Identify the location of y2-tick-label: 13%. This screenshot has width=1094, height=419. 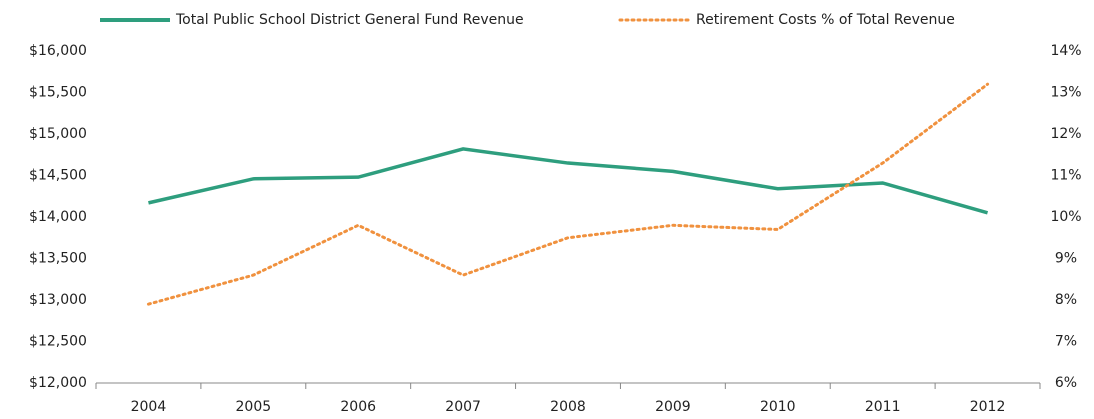
(1065, 93).